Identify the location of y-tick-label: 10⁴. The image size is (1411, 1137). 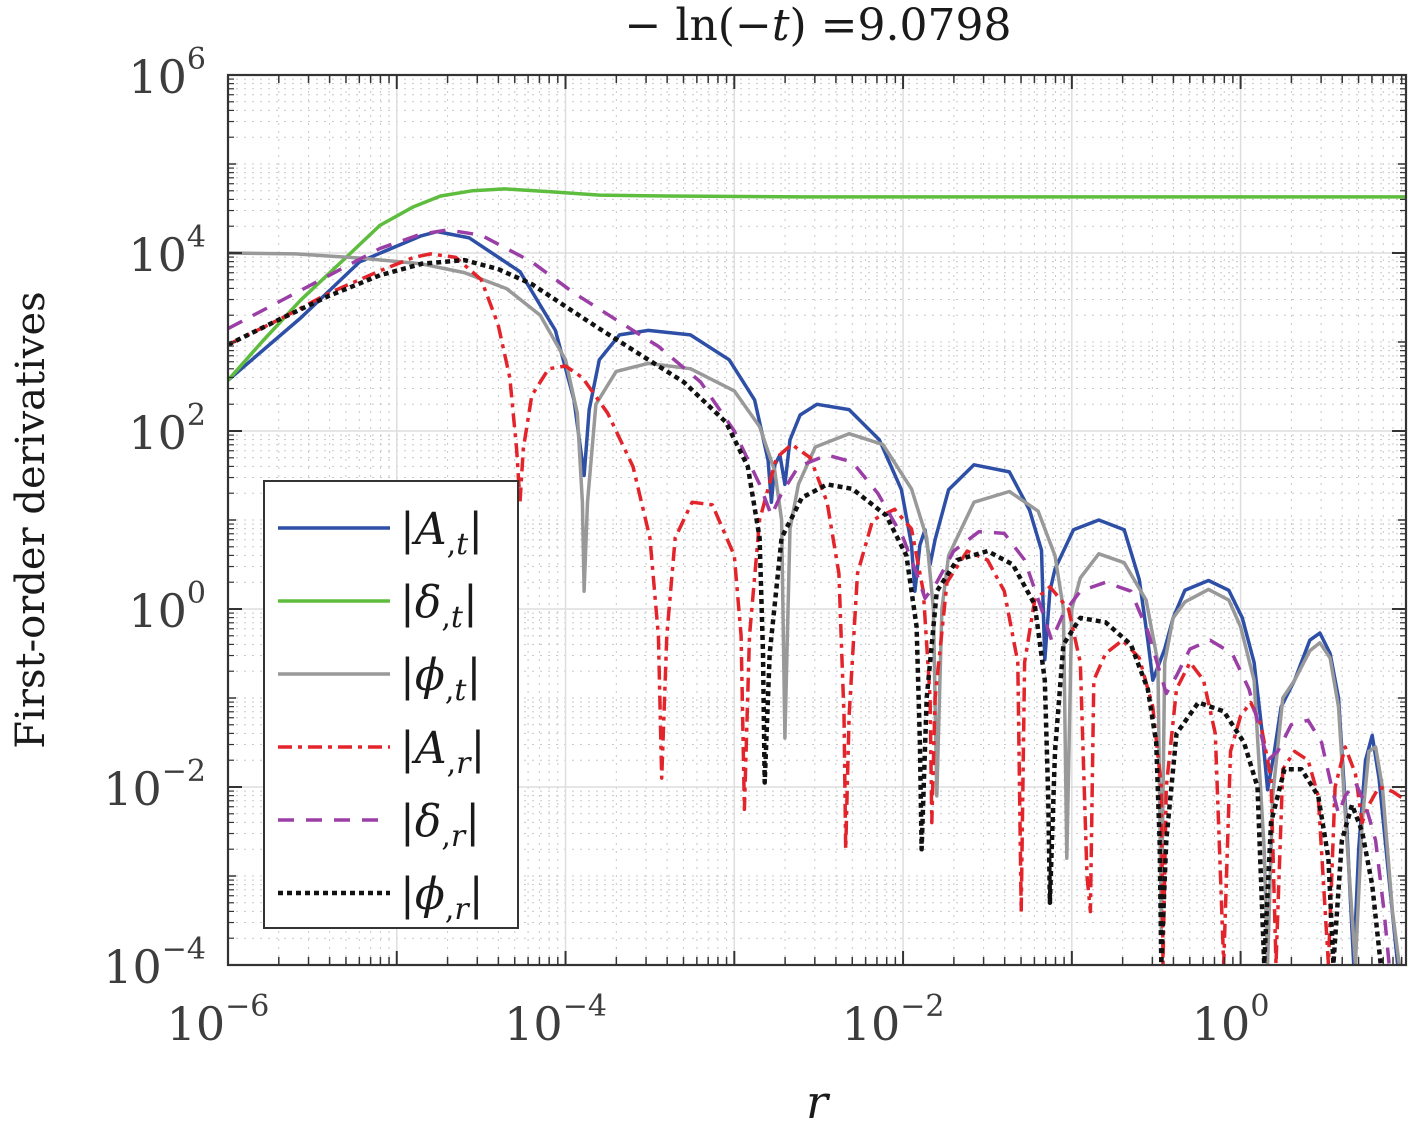
(167, 251).